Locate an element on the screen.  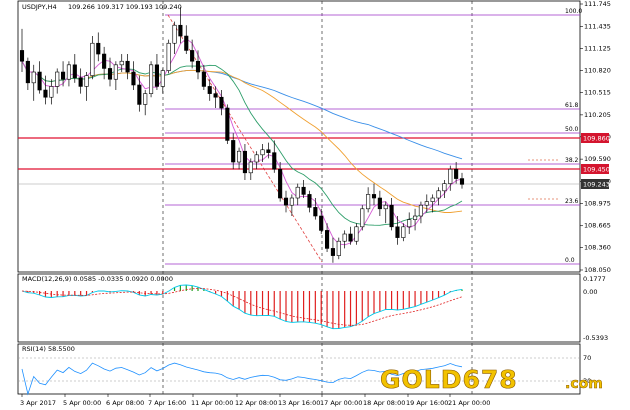
fib-level-label: 23.6 is located at coordinates (572, 201).